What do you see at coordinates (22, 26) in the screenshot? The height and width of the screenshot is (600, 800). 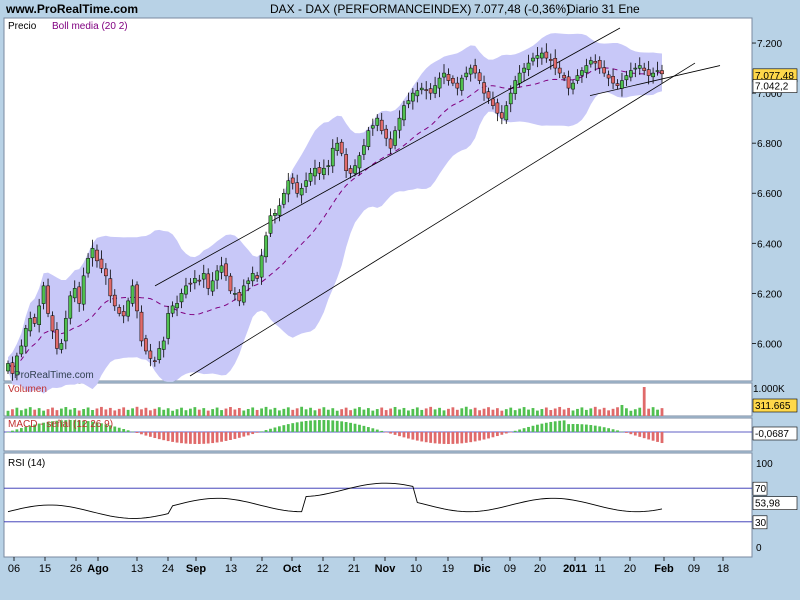 I see `price-panel-label: Precio` at bounding box center [22, 26].